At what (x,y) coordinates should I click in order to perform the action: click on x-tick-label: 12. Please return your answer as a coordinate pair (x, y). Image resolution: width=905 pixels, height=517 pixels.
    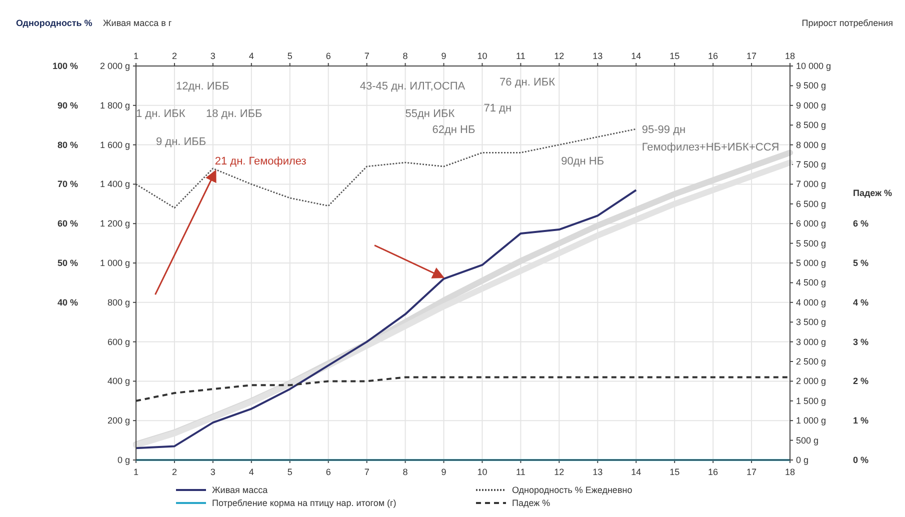
    Looking at the image, I should click on (559, 56).